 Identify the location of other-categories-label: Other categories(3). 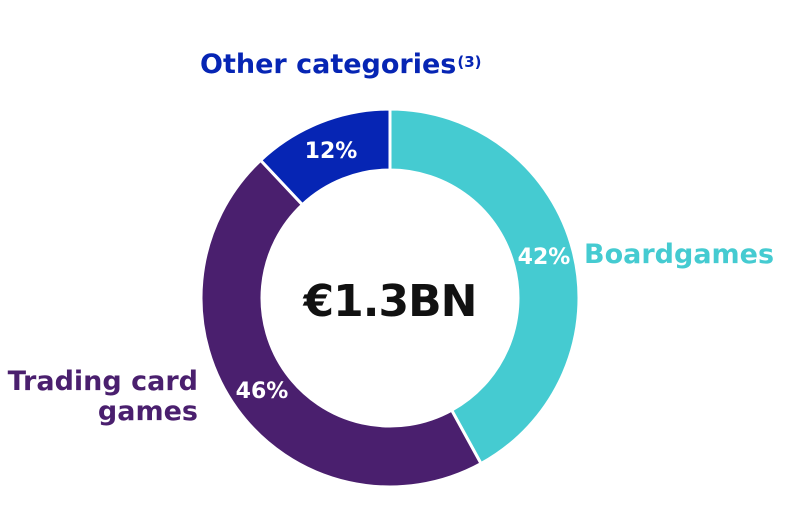
(341, 65).